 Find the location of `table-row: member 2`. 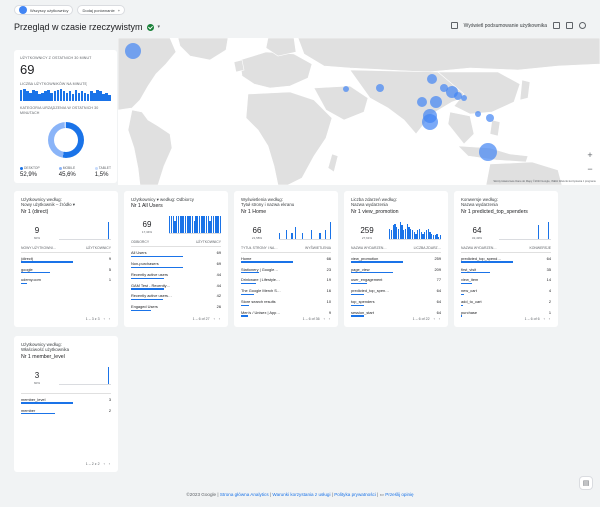

table-row: member 2 is located at coordinates (66, 410).